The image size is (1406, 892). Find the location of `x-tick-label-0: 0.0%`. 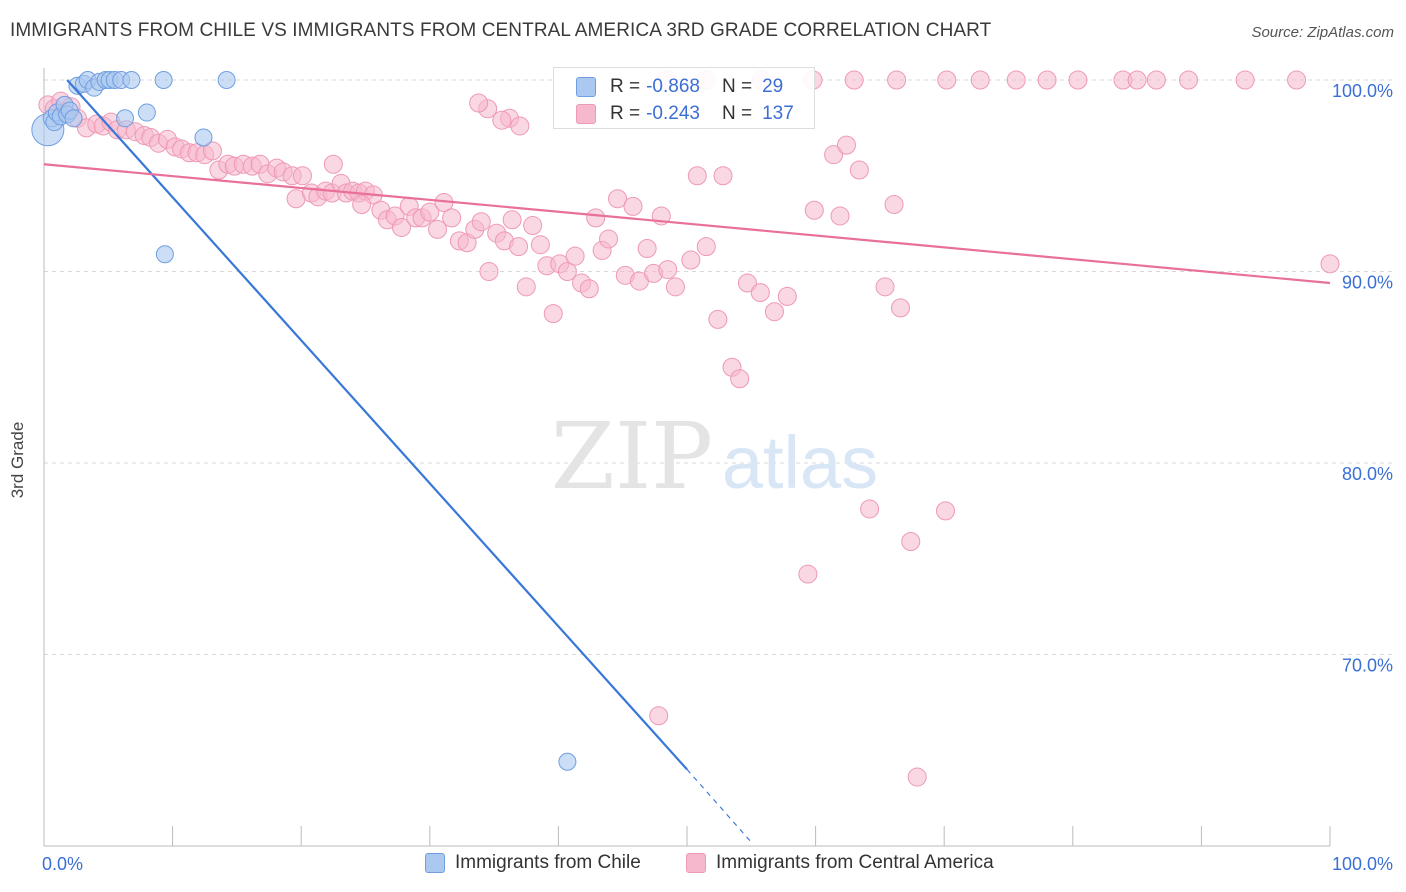

x-tick-label-0: 0.0% is located at coordinates (62, 864).